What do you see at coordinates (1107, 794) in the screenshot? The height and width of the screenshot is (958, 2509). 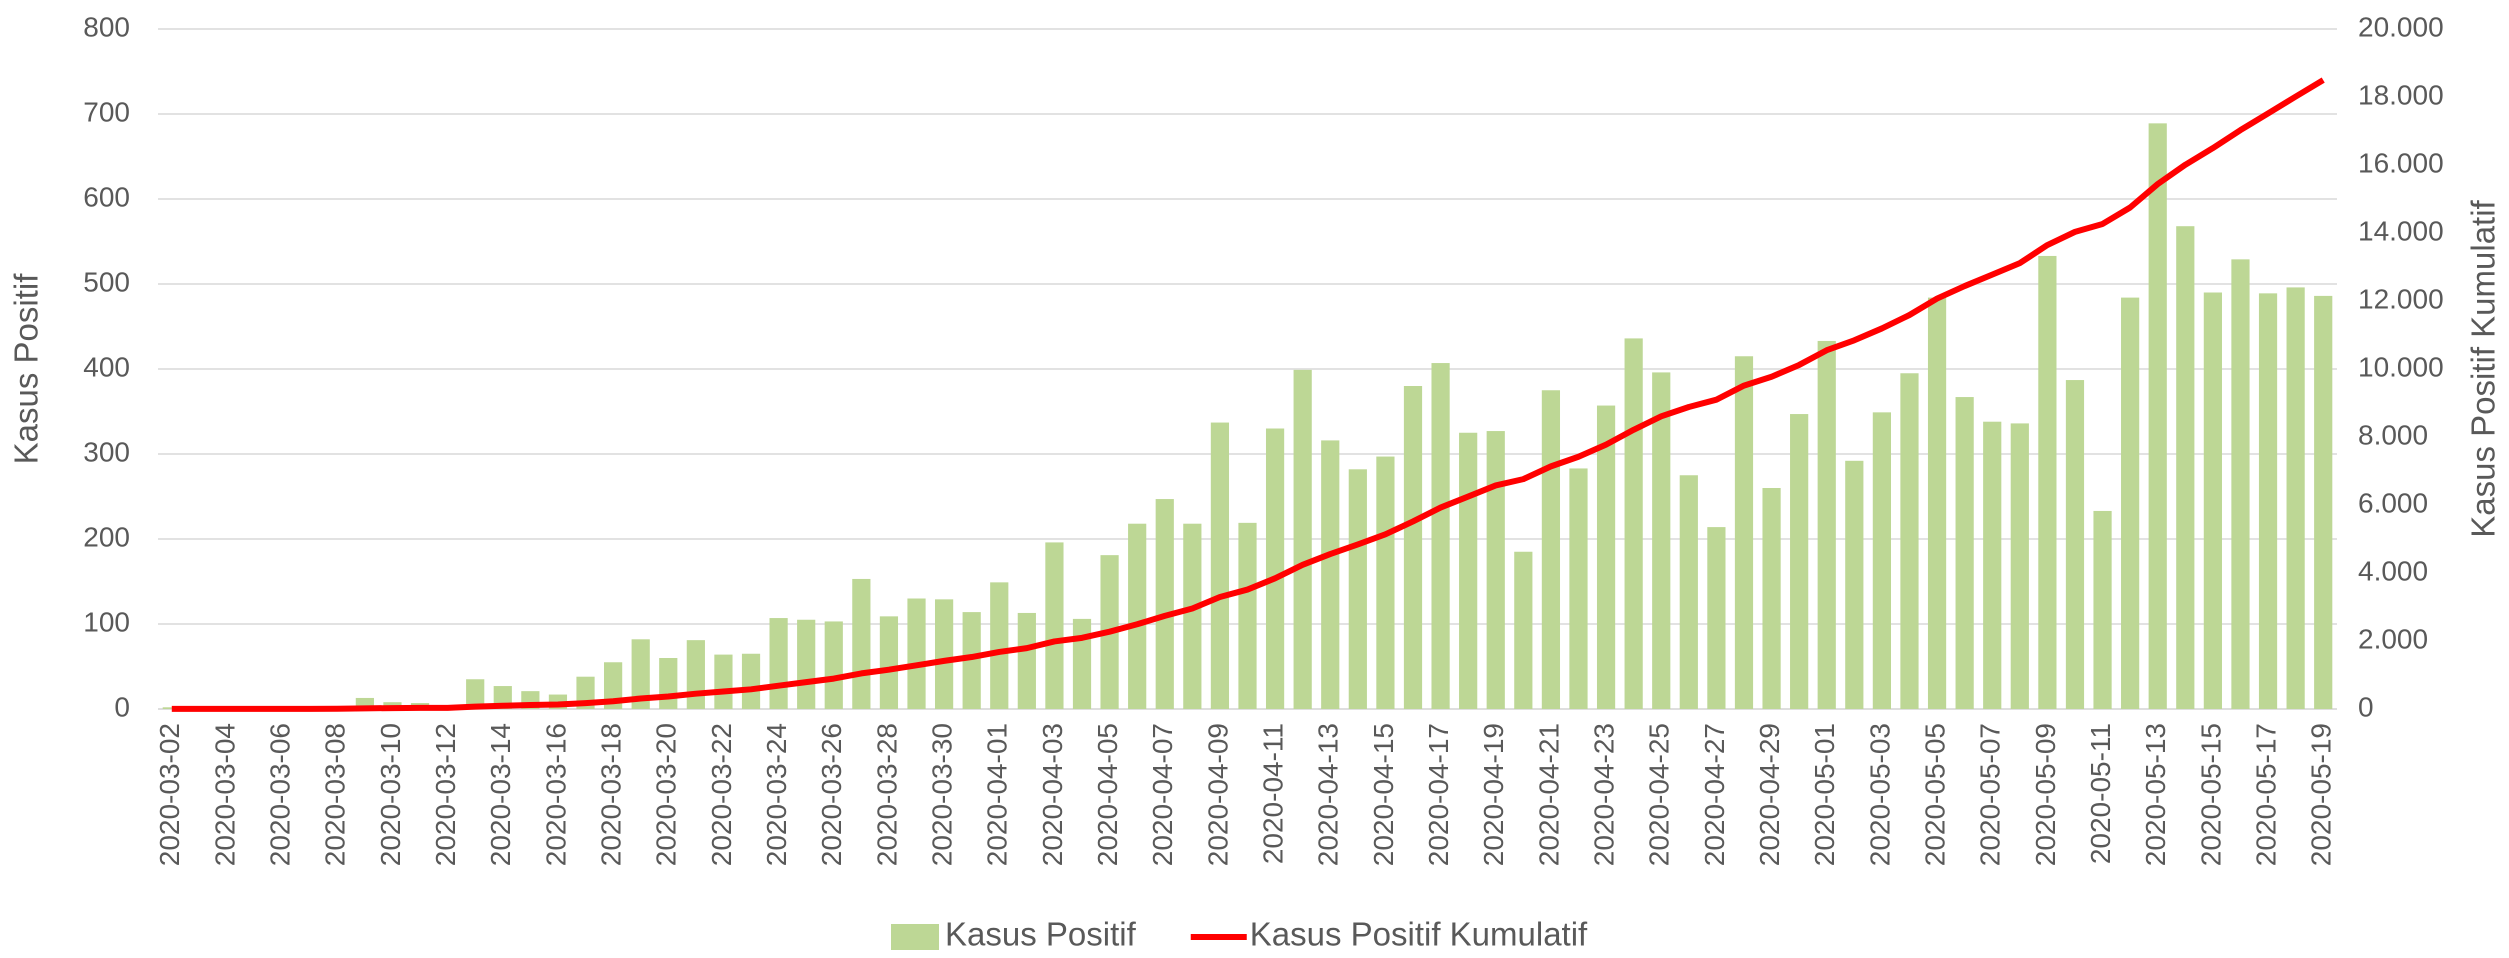 I see `x-tick-label: 2020-04-05` at bounding box center [1107, 794].